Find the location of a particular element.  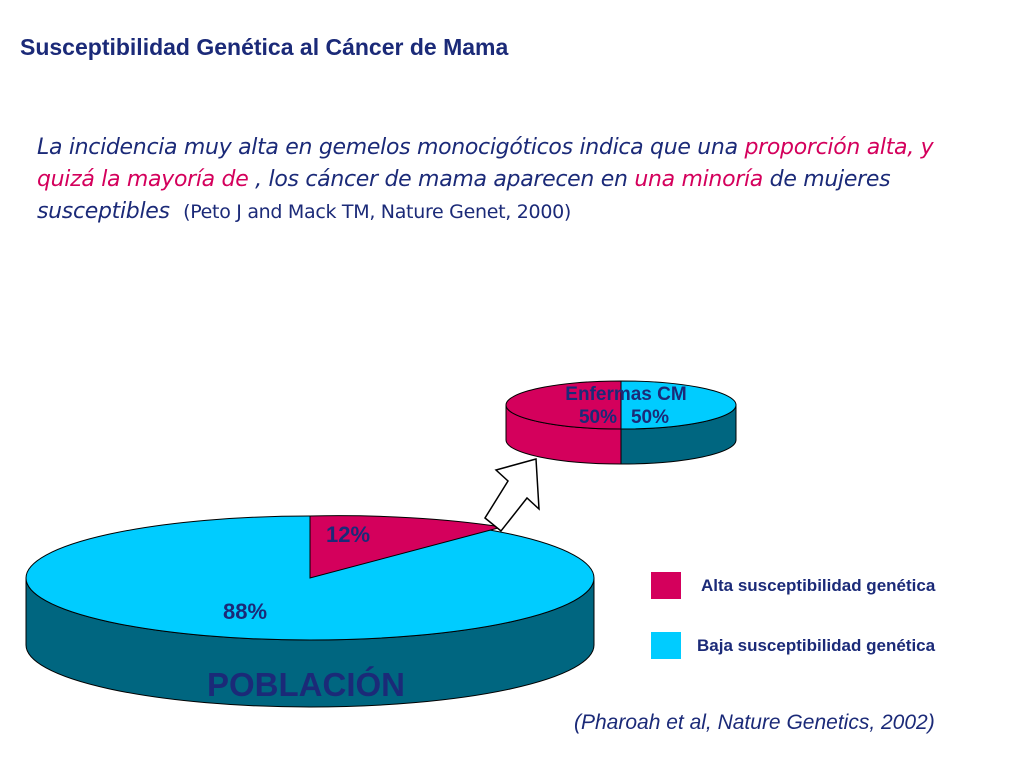

source-citation: (Pharoah et al, Nature Genetics, 2002) is located at coordinates (754, 722).